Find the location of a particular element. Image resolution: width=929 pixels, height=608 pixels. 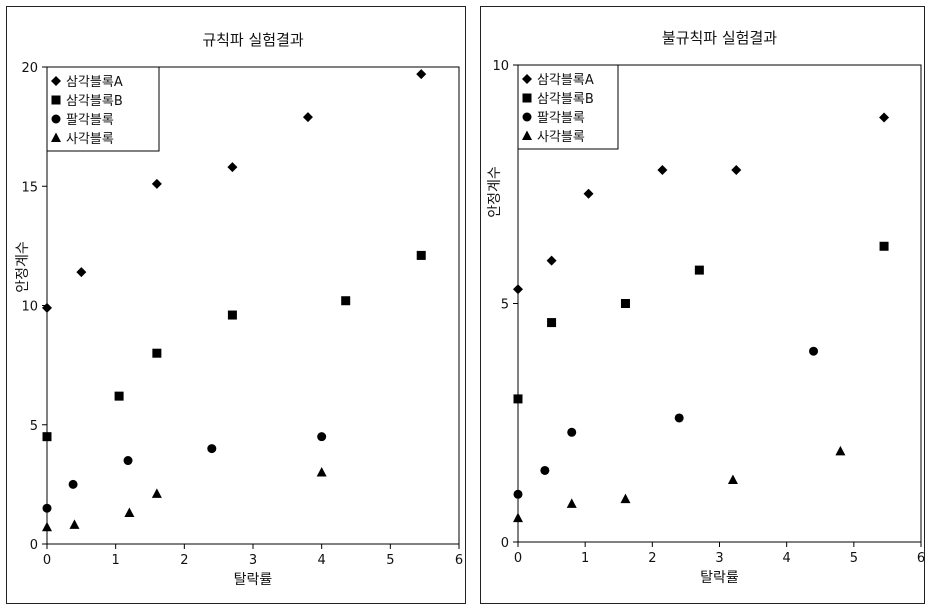

series-diamond-points is located at coordinates (701, 203).